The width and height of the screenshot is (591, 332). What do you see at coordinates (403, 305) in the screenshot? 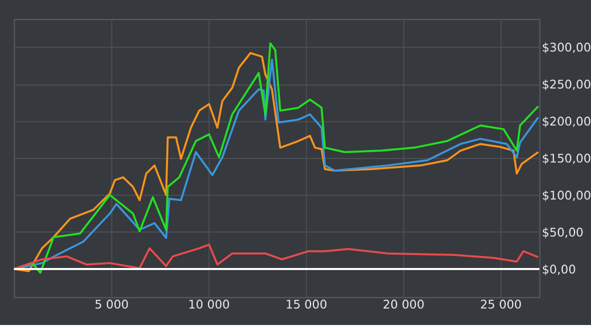
I see `x-tick-label: 20 000` at bounding box center [403, 305].